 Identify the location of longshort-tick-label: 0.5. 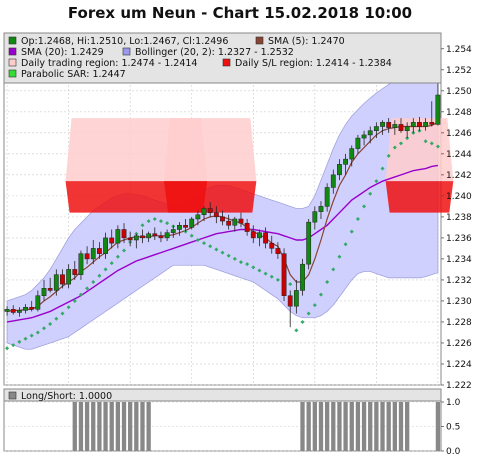
(453, 428).